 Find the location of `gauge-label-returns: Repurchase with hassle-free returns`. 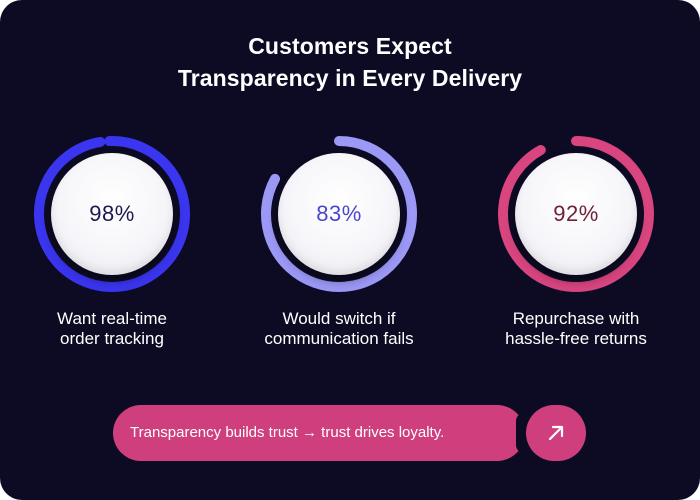

gauge-label-returns: Repurchase with hassle-free returns is located at coordinates (576, 329).